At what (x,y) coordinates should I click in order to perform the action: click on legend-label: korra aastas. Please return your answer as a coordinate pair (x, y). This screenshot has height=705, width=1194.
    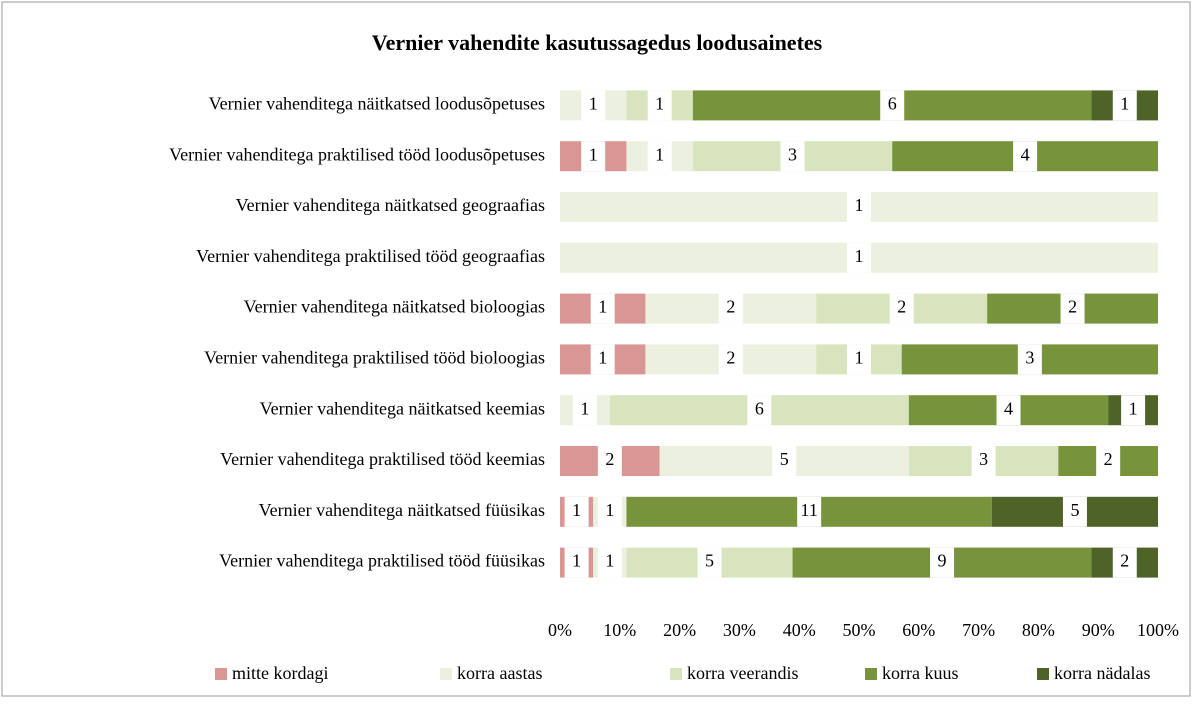
    Looking at the image, I should click on (499, 673).